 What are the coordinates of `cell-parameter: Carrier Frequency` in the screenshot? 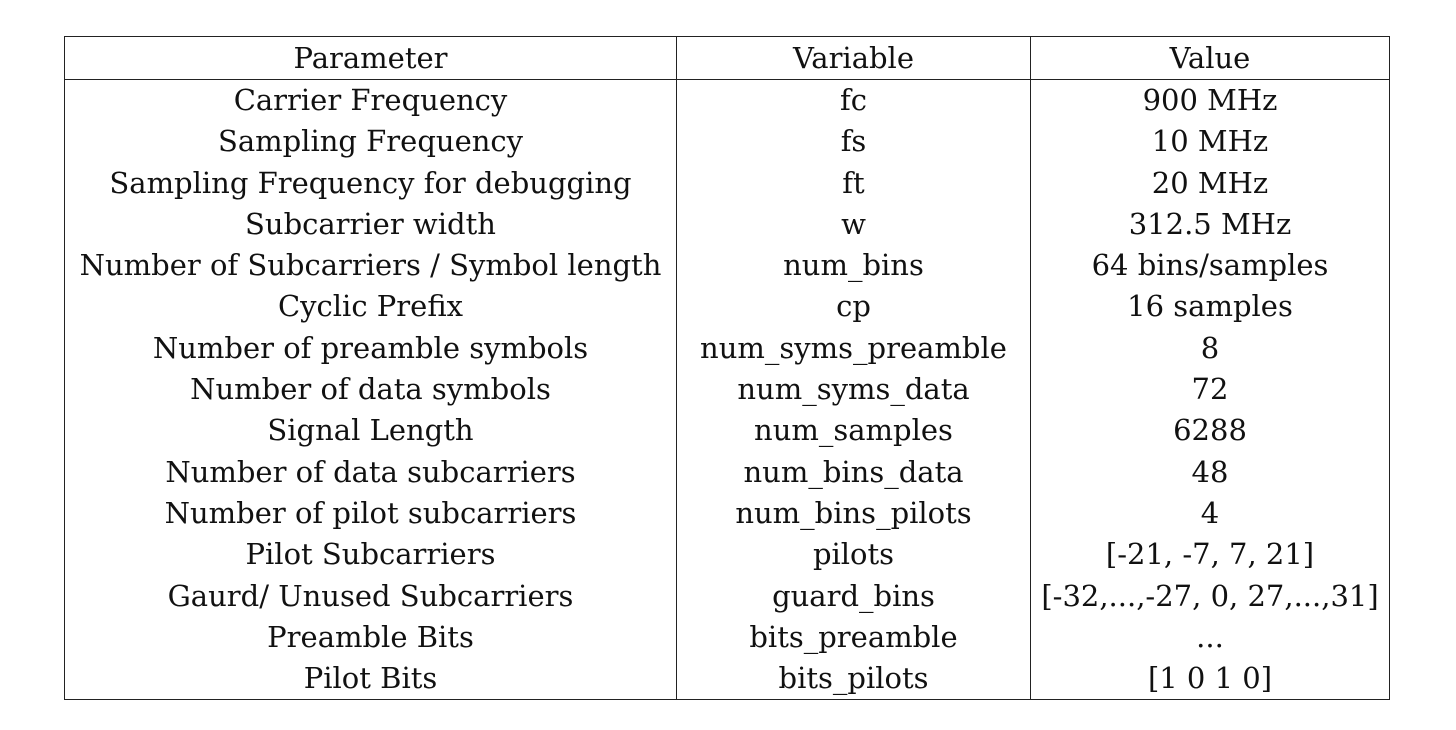 It's located at (370, 100).